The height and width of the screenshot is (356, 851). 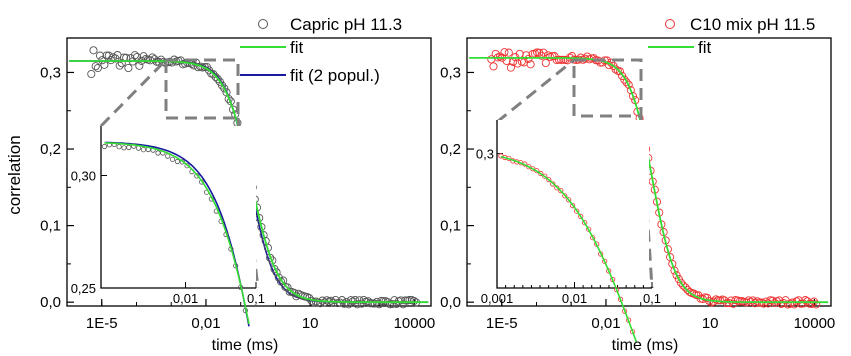 What do you see at coordinates (574, 298) in the screenshot?
I see `inset-x-tick-label: 0,01` at bounding box center [574, 298].